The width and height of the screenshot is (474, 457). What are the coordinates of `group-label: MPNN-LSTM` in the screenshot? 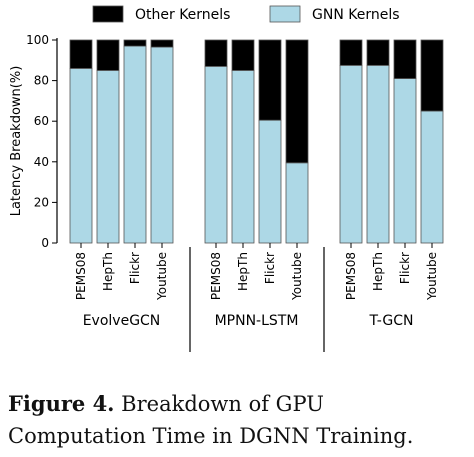 It's located at (257, 321).